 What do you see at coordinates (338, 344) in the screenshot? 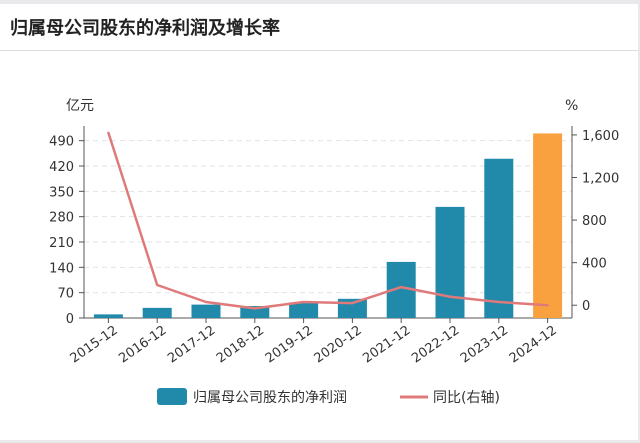
I see `x-tick-label-2020-12: 2020-12` at bounding box center [338, 344].